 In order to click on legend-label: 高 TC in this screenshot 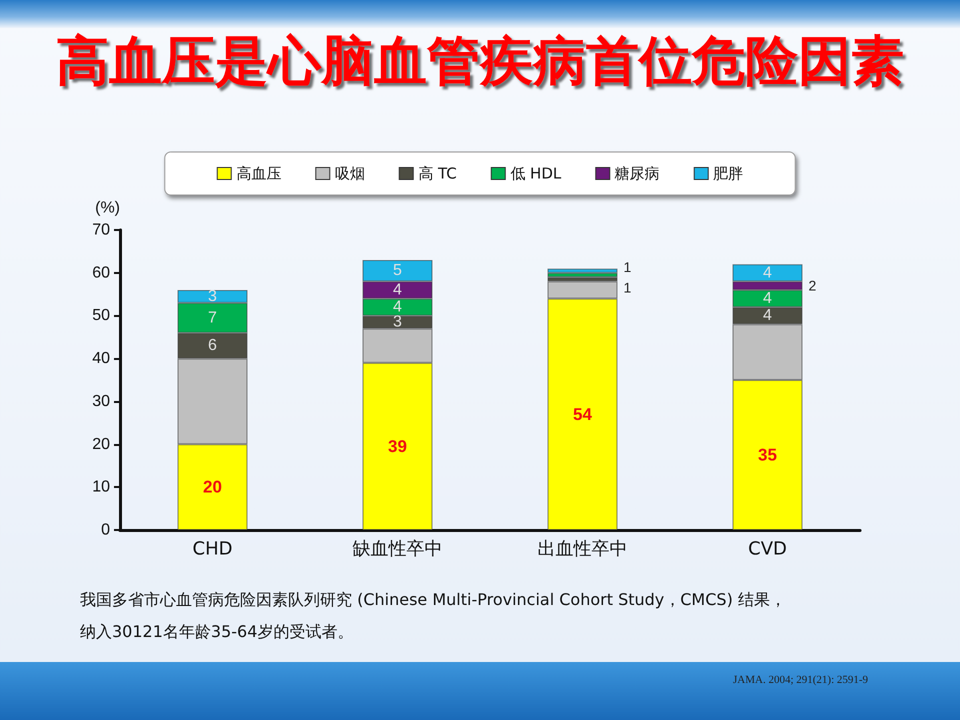, I will do `click(437, 173)`.